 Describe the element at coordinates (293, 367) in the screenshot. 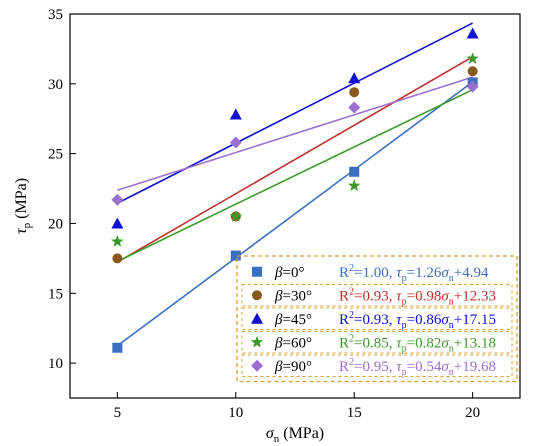

I see `legend-series-name: β=90°` at that location.